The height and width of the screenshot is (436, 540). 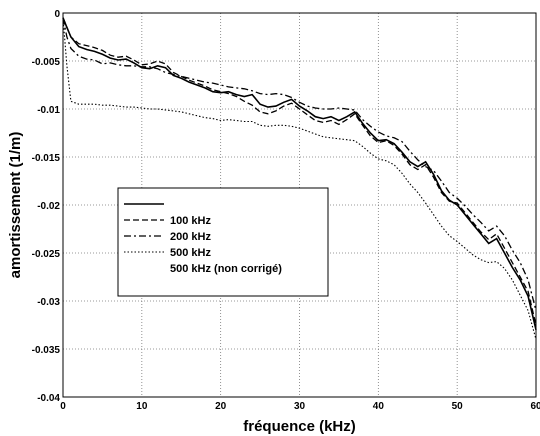 What do you see at coordinates (299, 426) in the screenshot?
I see `x-axis-label: fréquence (kHz)` at bounding box center [299, 426].